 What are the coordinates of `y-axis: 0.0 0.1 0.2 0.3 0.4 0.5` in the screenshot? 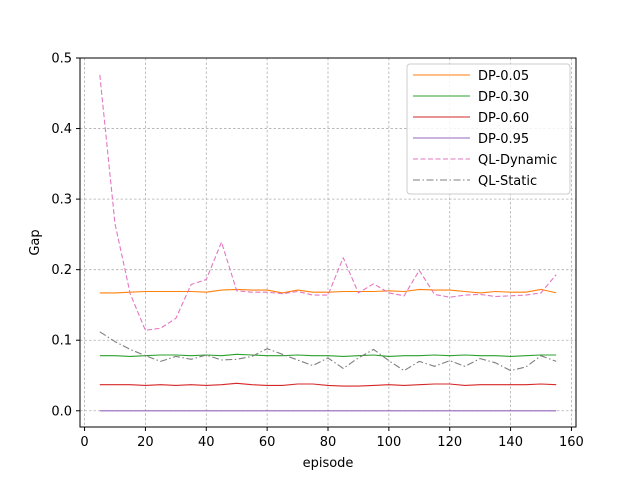 It's located at (65, 235).